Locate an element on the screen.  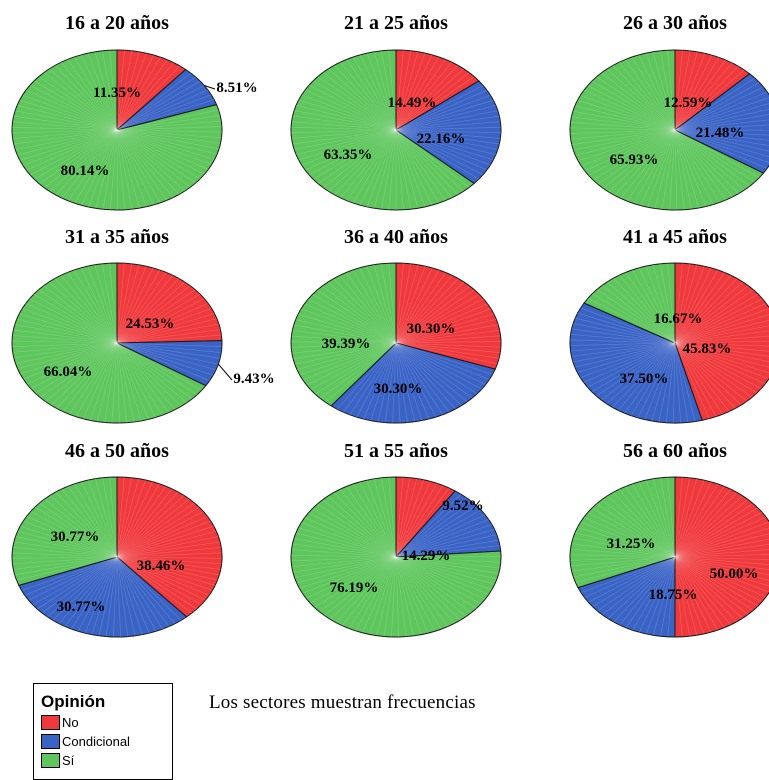
legend-item-no: No is located at coordinates (106, 722).